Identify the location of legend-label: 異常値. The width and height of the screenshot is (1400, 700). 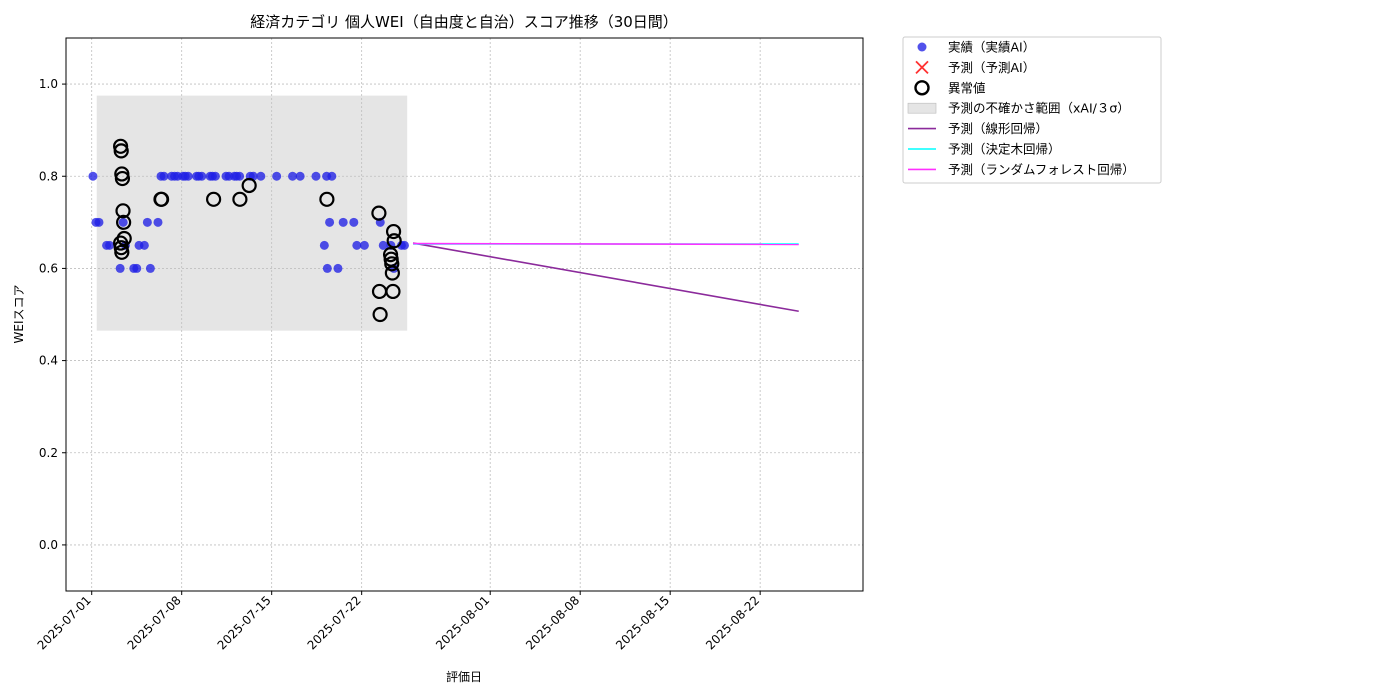
(967, 87).